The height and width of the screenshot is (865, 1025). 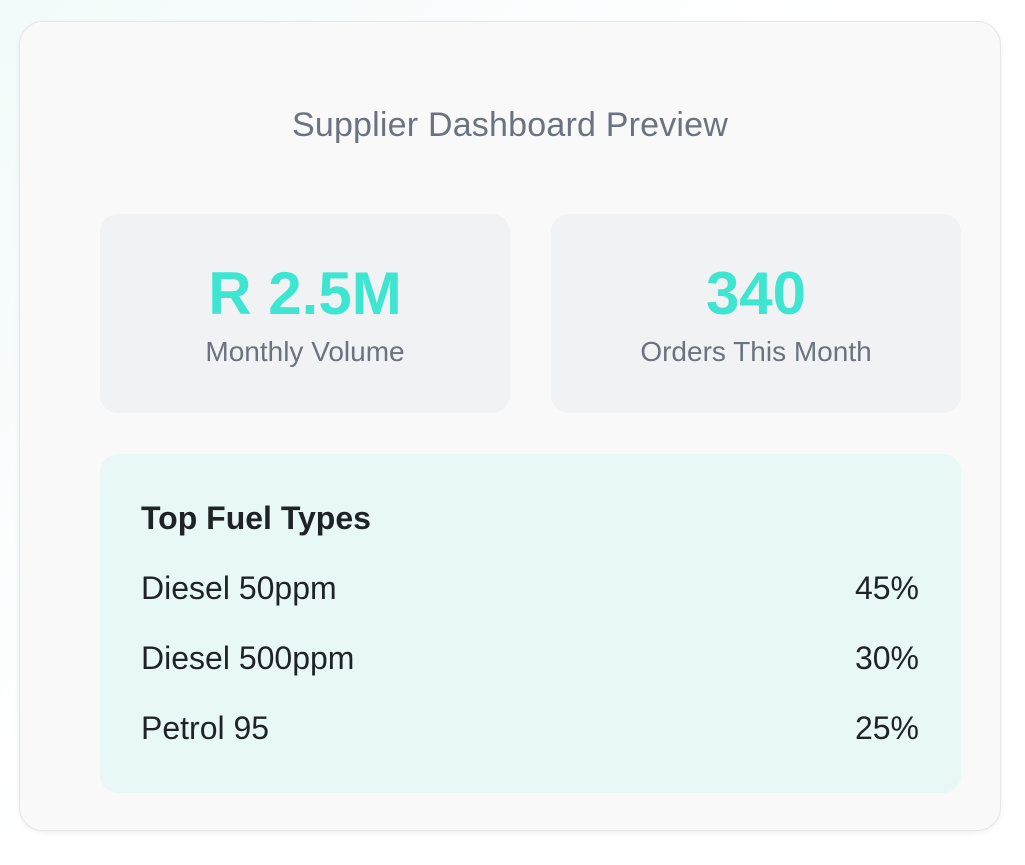 What do you see at coordinates (886, 588) in the screenshot?
I see `fuel-type-percent: 45%` at bounding box center [886, 588].